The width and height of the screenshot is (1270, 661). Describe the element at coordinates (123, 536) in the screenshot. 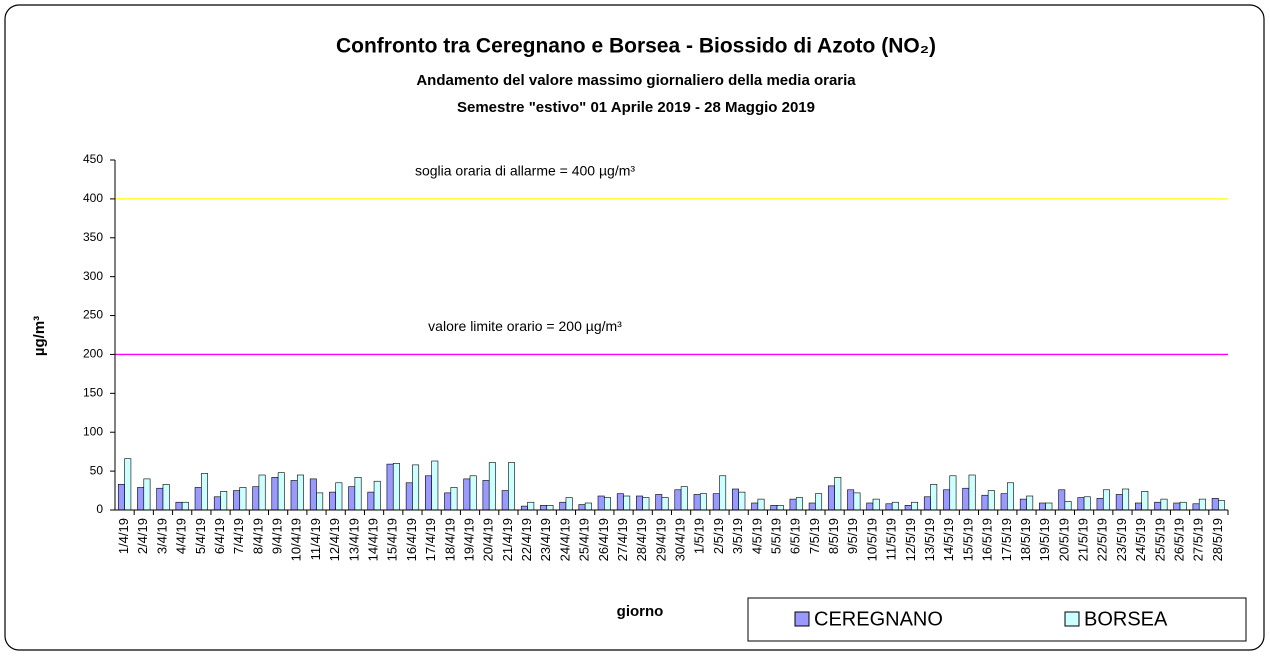

I see `x-tick-label: 1/4/19` at that location.